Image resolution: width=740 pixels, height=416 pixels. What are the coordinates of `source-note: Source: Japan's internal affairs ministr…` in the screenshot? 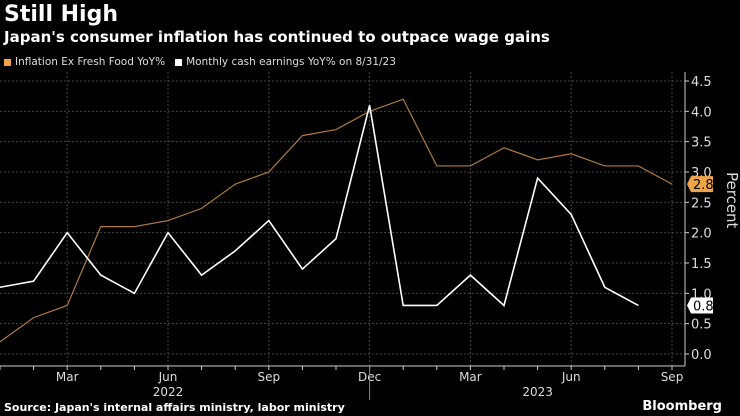 It's located at (174, 407).